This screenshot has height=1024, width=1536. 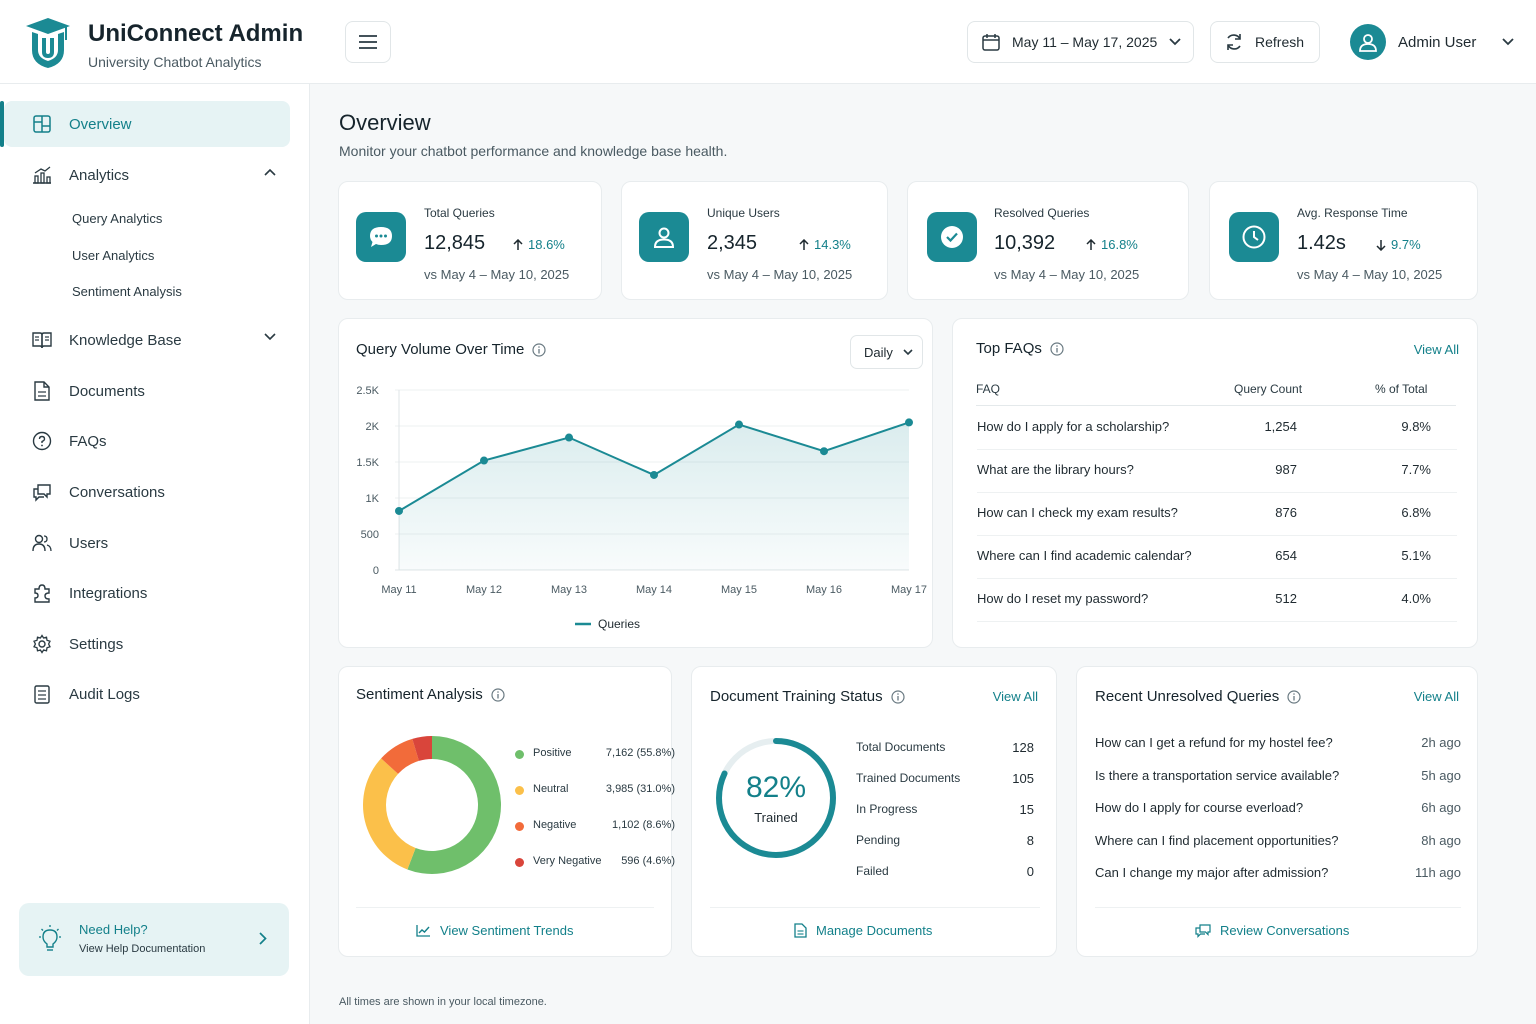 What do you see at coordinates (113, 255) in the screenshot?
I see `sidebar-subitem-user-analytics: User Analytics` at bounding box center [113, 255].